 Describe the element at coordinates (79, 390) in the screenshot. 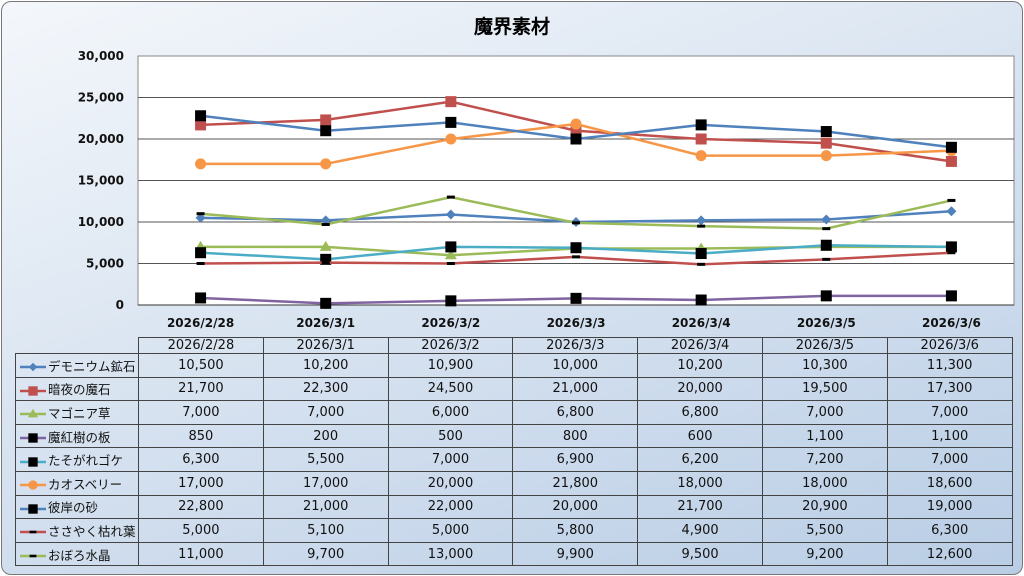

I see `legend-label: 暗夜の魔石` at that location.